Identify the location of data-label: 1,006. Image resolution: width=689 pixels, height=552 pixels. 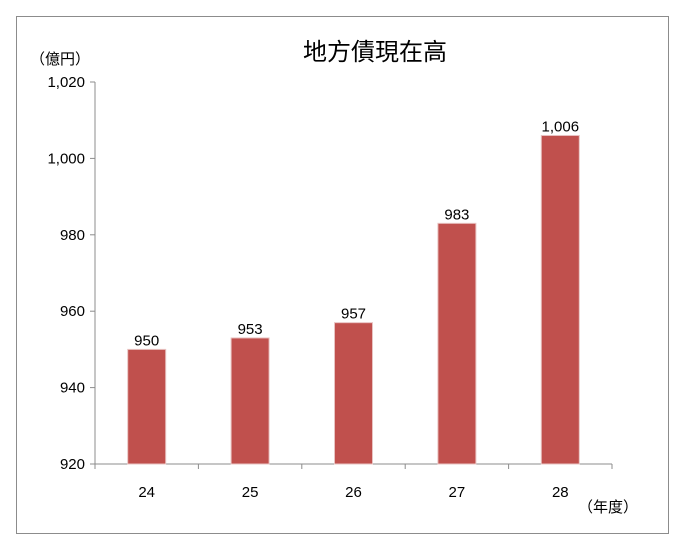
(561, 126).